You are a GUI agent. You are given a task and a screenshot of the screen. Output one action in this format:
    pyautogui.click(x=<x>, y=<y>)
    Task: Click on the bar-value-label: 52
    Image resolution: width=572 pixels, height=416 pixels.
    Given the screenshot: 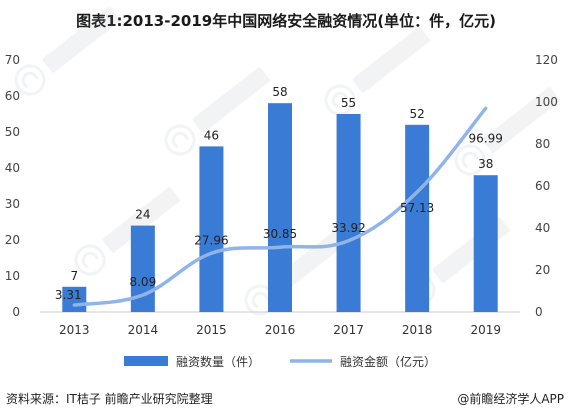 What is the action you would take?
    pyautogui.click(x=417, y=114)
    